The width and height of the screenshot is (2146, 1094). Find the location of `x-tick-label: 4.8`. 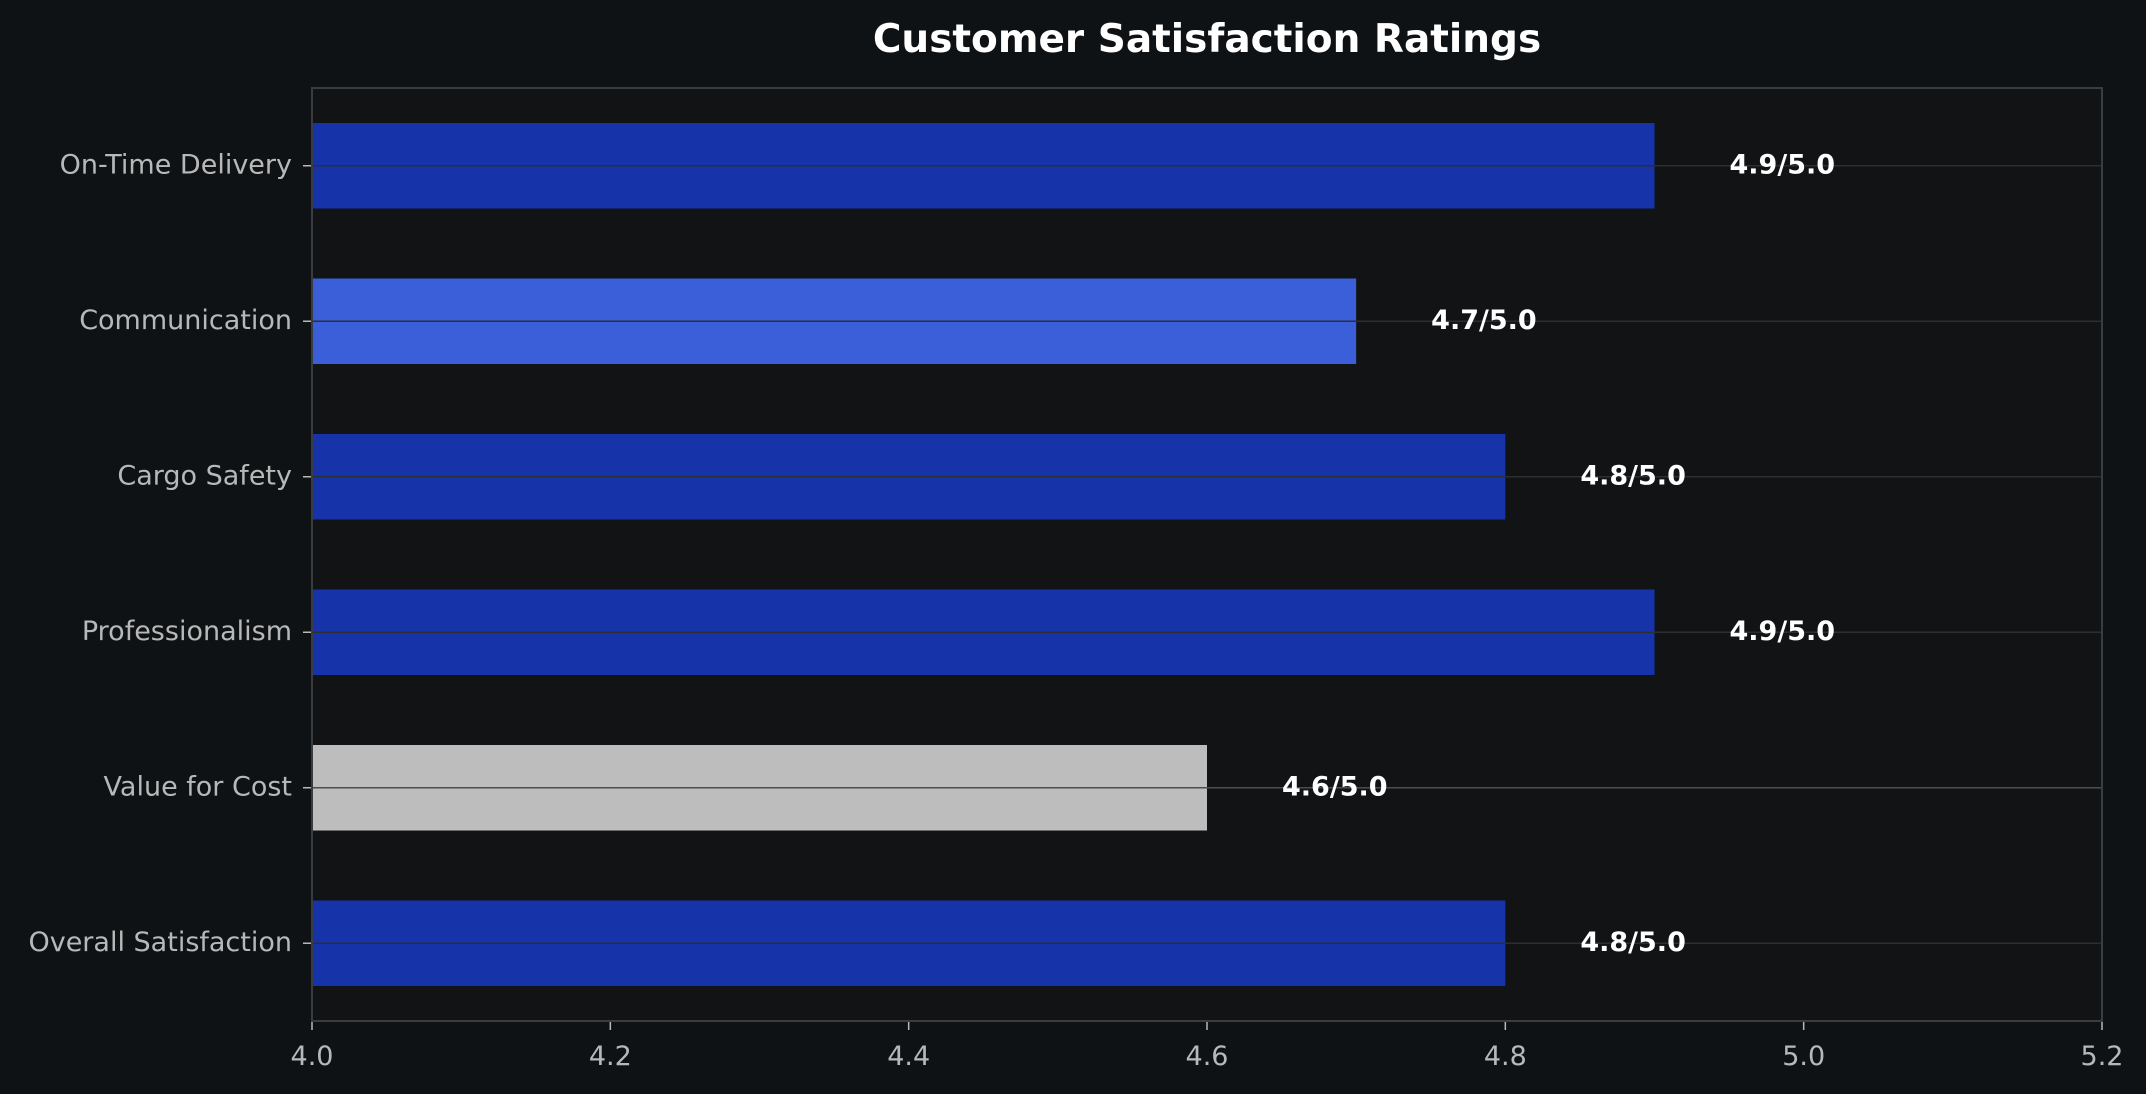

x-tick-label: 4.8 is located at coordinates (1505, 1056).